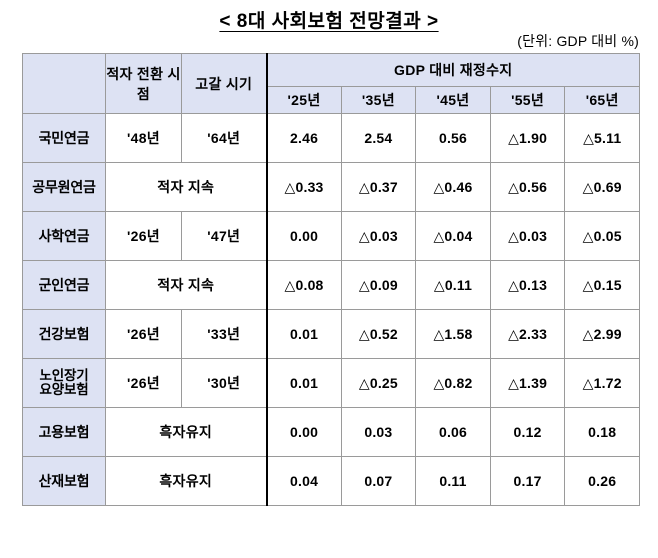 The image size is (658, 558). Describe the element at coordinates (64, 236) in the screenshot. I see `row-label-private-school-pension: 사학연금` at that location.